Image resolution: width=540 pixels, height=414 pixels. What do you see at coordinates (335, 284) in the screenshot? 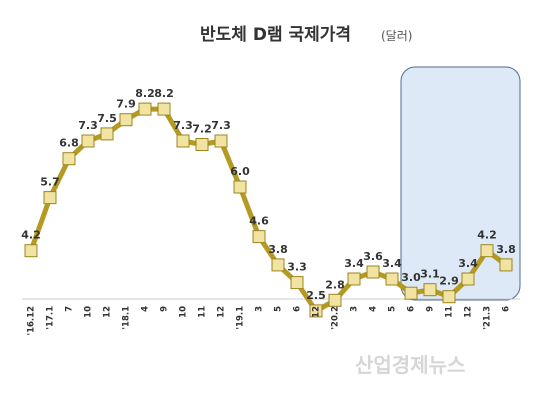
I see `data-label: 2.8` at bounding box center [335, 284].